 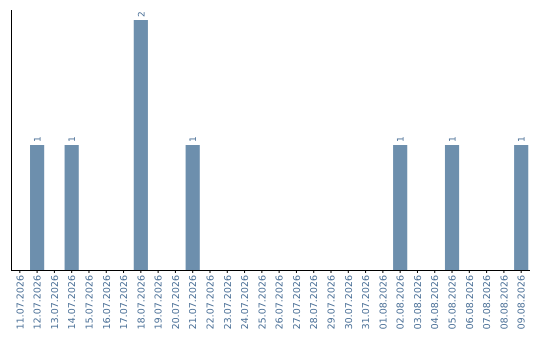 I want to click on x-tick-label: 09.08.2026, so click(x=522, y=302).